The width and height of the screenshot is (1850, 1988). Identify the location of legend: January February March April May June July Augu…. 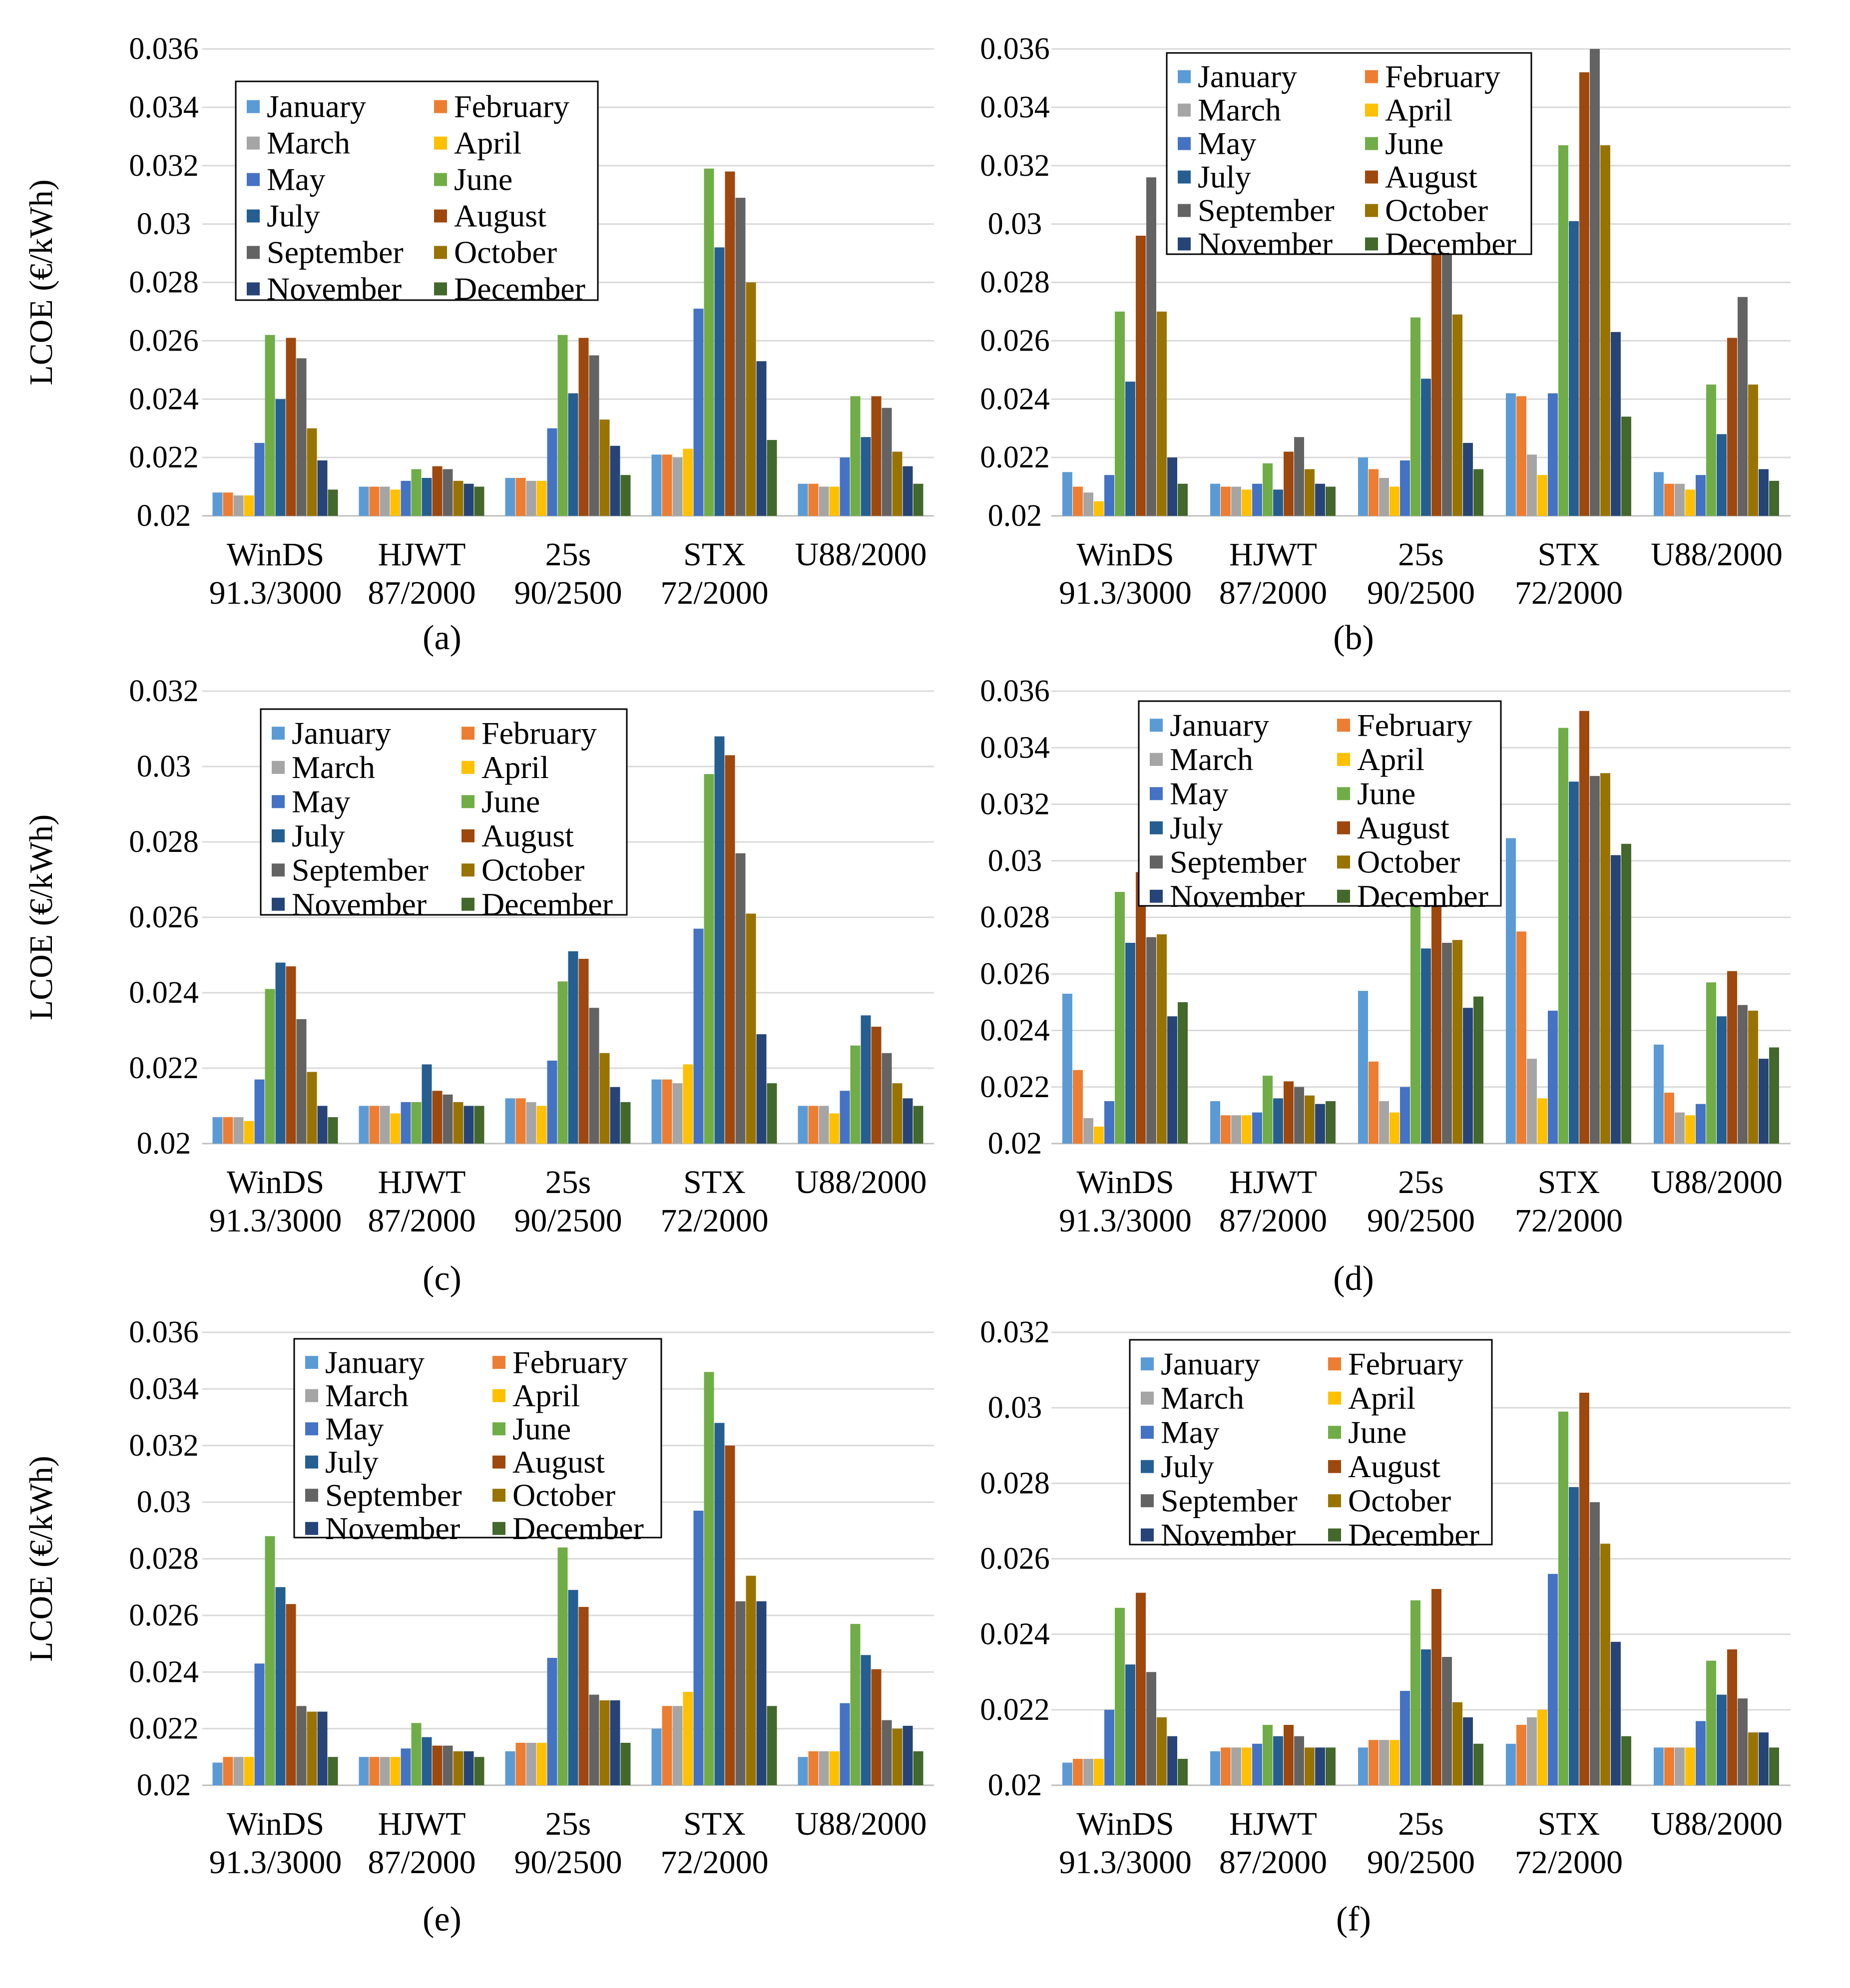
(417, 193).